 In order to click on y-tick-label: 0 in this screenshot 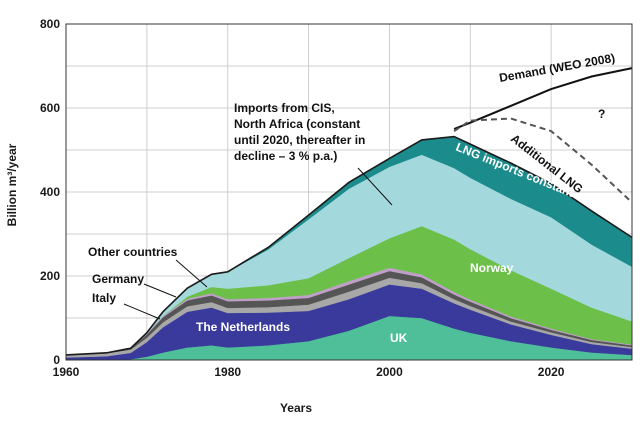, I will do `click(56, 360)`.